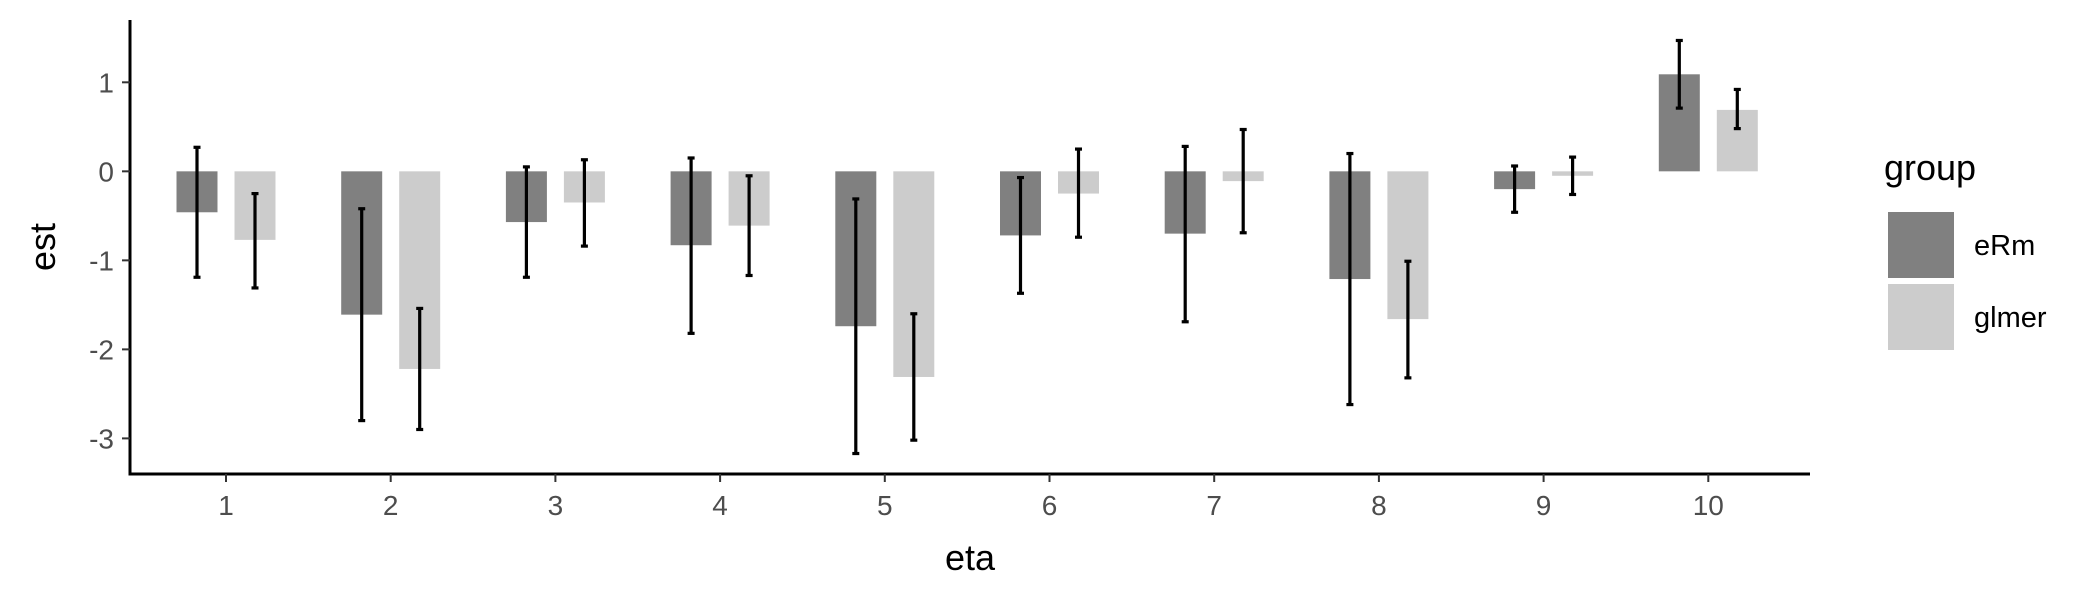 The height and width of the screenshot is (600, 2100). What do you see at coordinates (226, 505) in the screenshot?
I see `x-tick-label: 1` at bounding box center [226, 505].